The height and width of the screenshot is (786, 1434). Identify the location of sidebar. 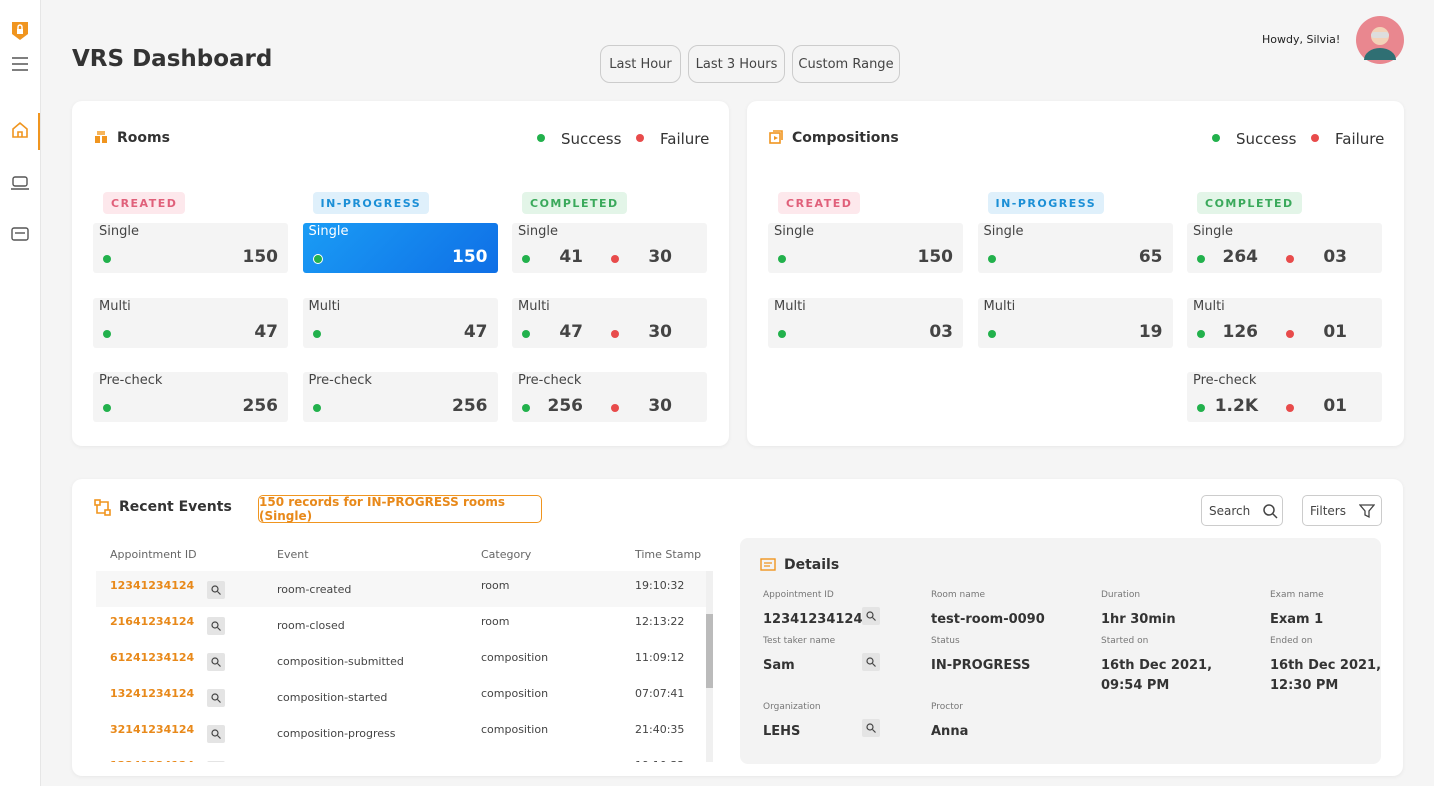
(20, 393).